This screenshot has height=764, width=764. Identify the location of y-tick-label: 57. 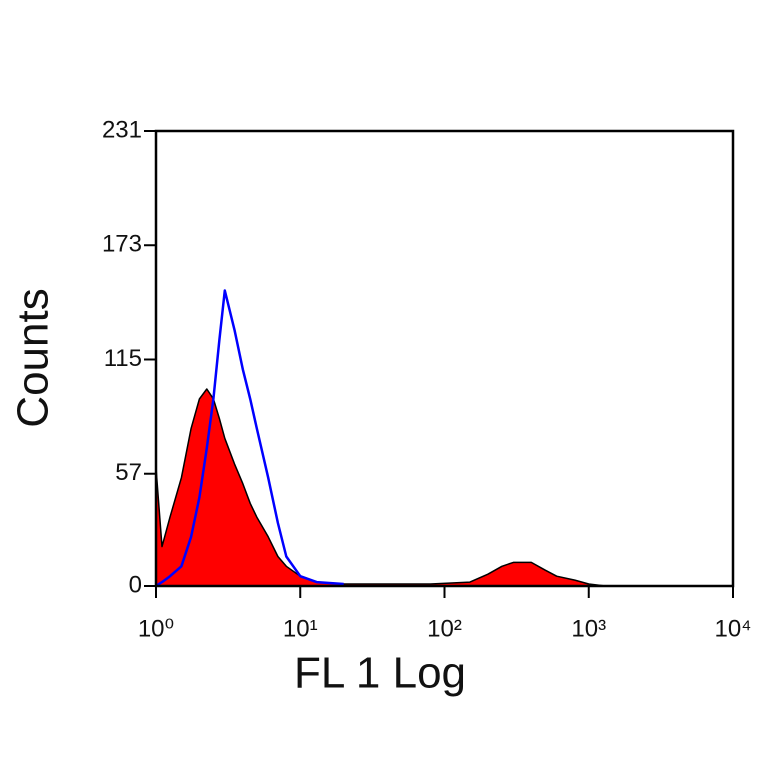
(128, 472).